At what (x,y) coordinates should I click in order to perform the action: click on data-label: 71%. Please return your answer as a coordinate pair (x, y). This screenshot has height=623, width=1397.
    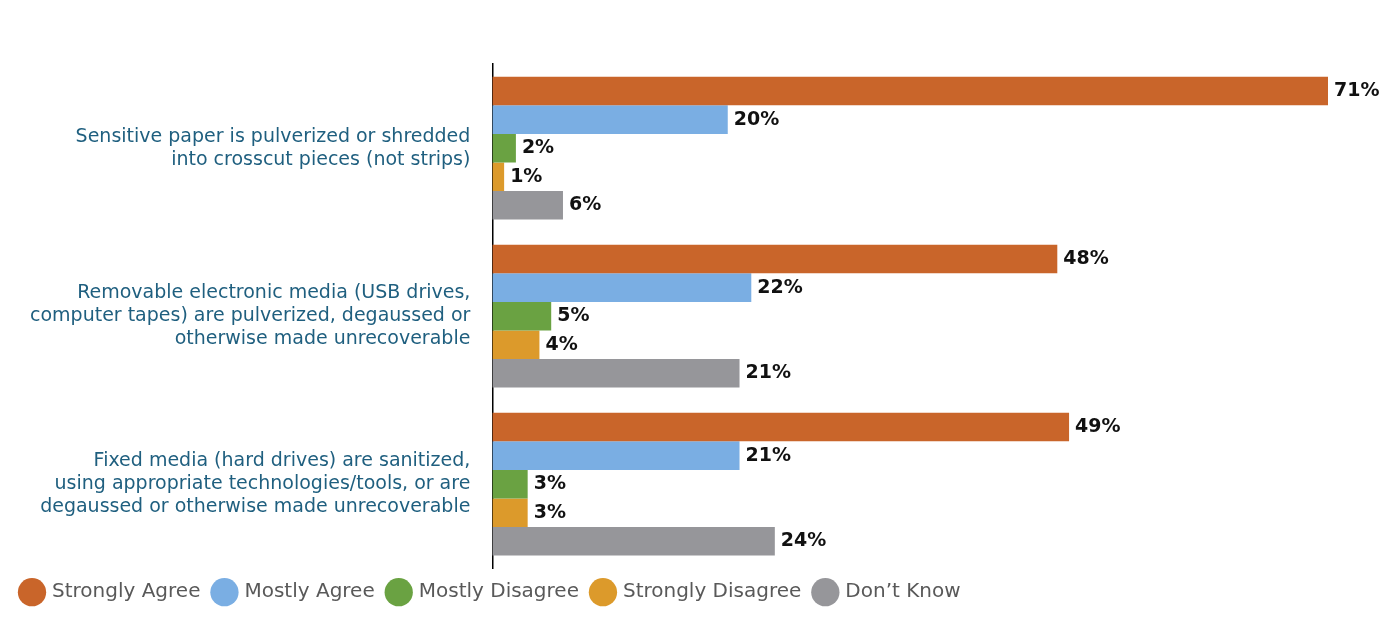
    Looking at the image, I should click on (1357, 89).